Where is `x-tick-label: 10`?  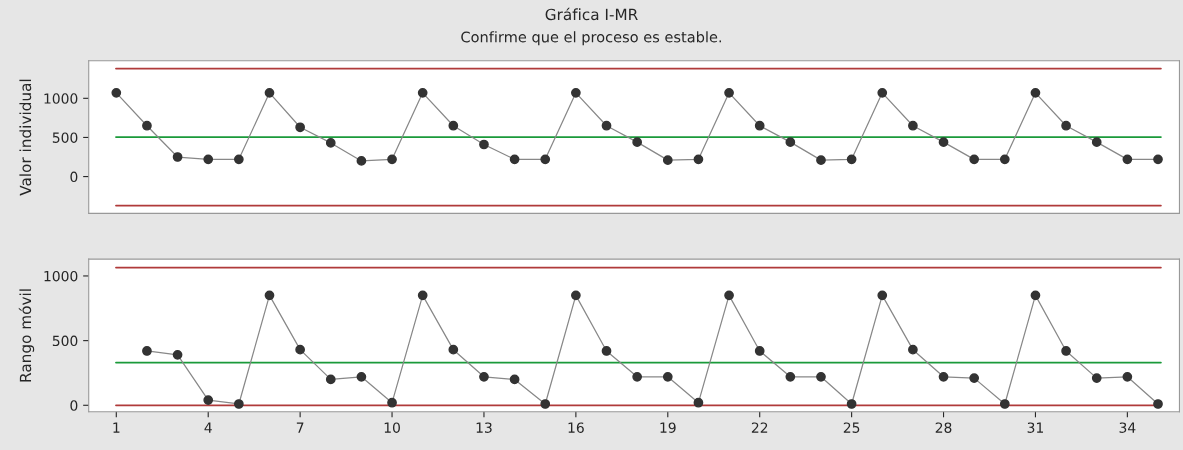
x-tick-label: 10 is located at coordinates (392, 427).